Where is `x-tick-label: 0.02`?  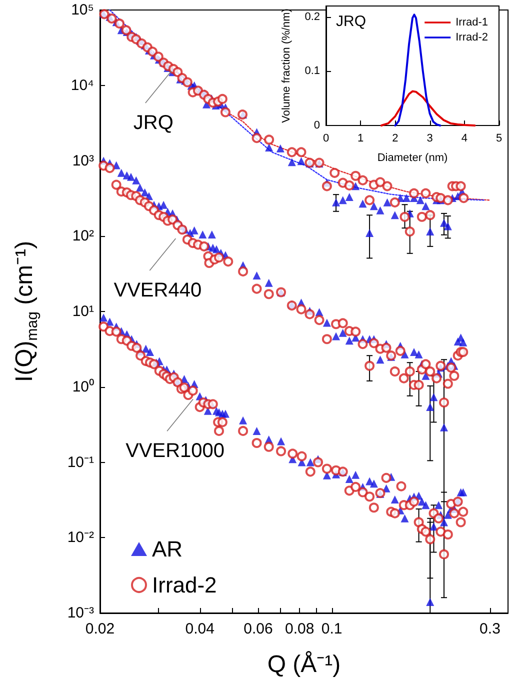 x-tick-label: 0.02 is located at coordinates (100, 629).